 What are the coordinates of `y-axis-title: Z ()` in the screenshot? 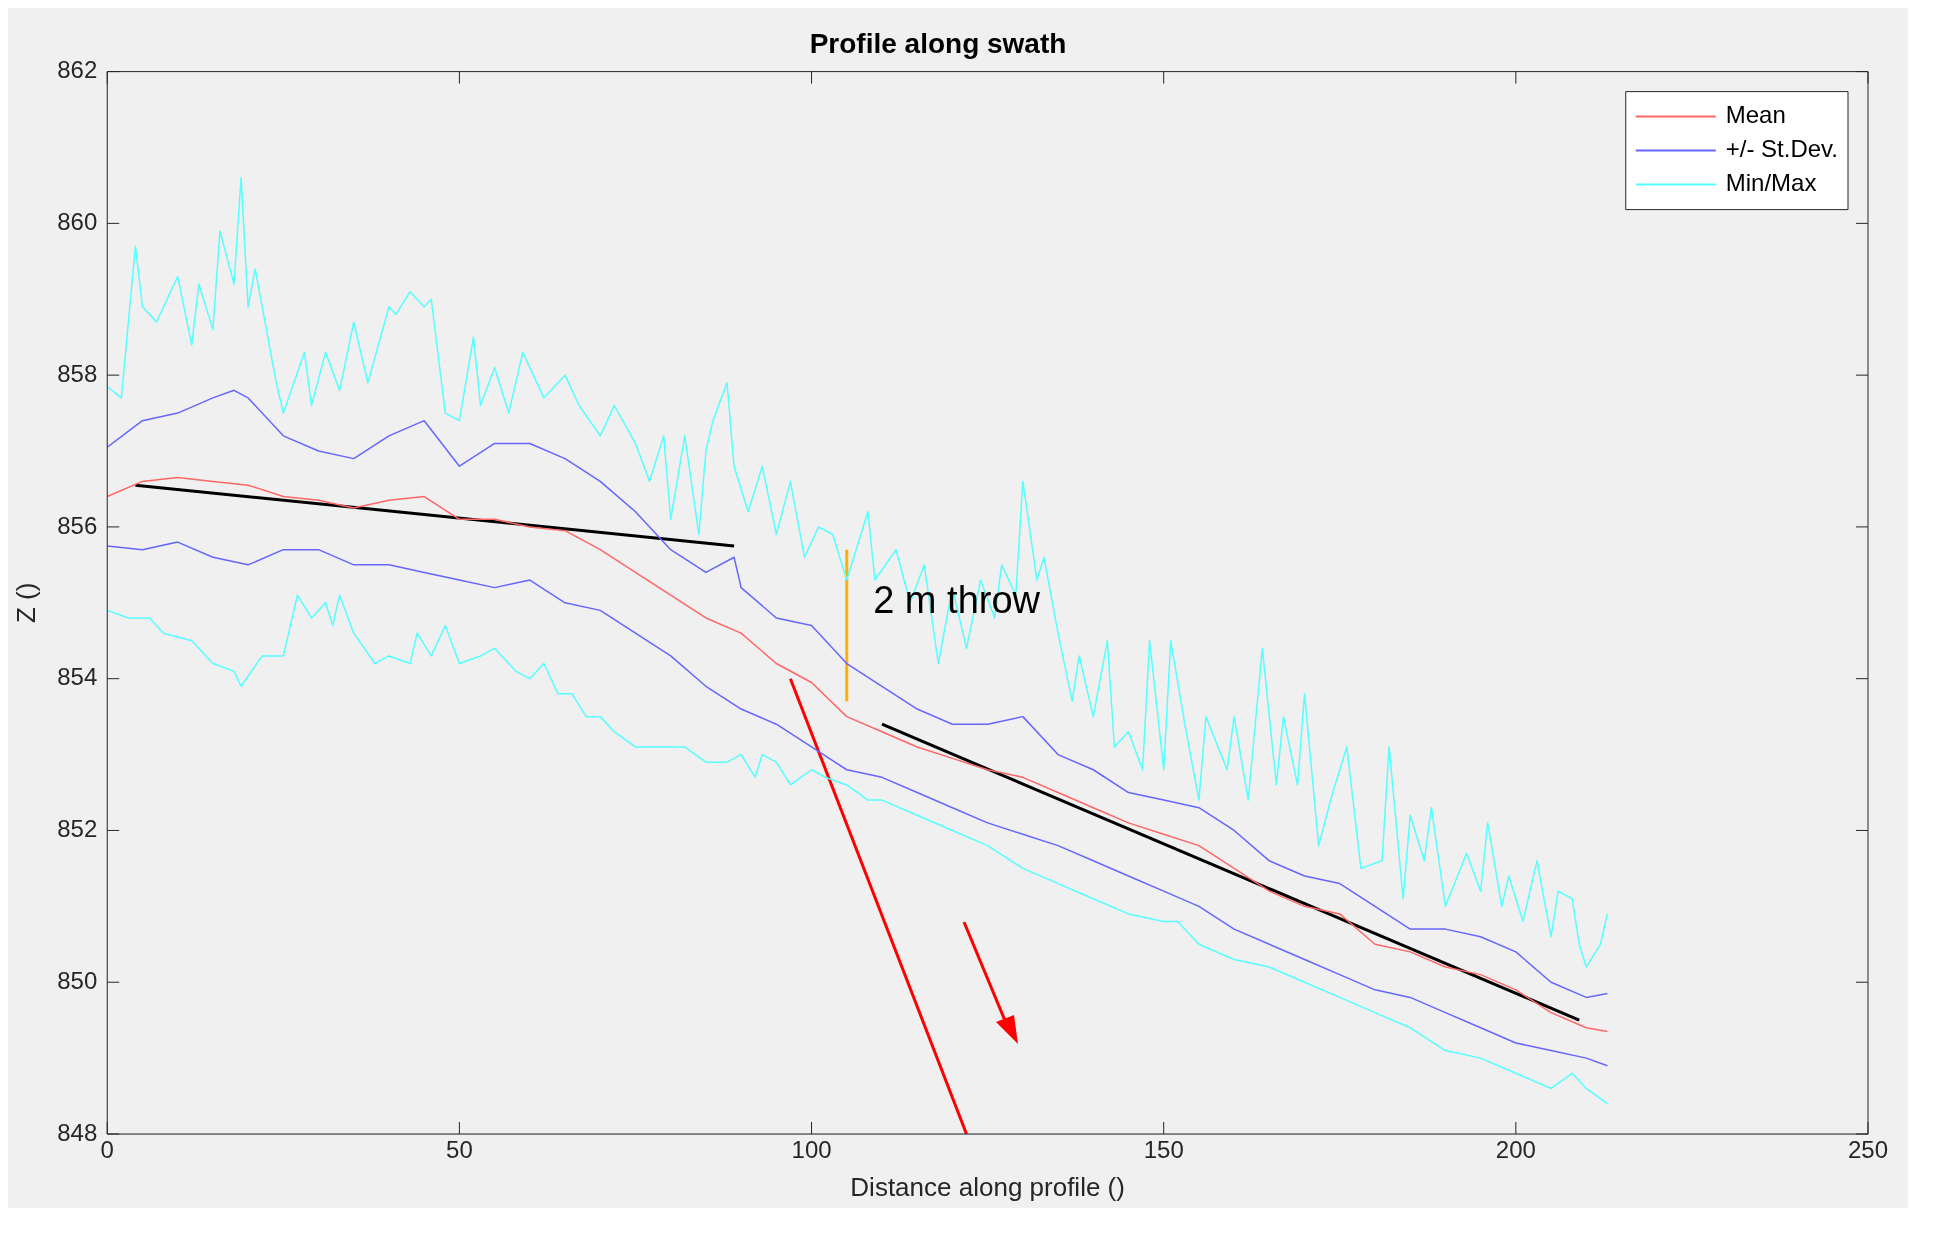 It's located at (25, 603).